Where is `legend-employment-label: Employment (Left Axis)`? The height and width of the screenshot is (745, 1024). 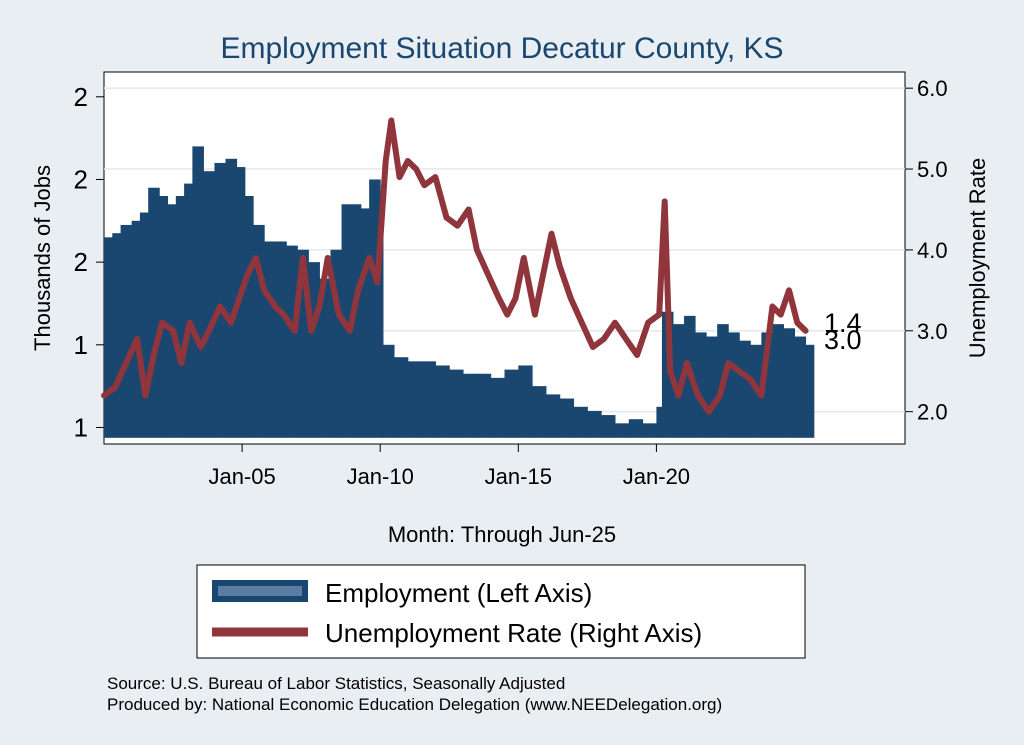
legend-employment-label: Employment (Left Axis) is located at coordinates (458, 593).